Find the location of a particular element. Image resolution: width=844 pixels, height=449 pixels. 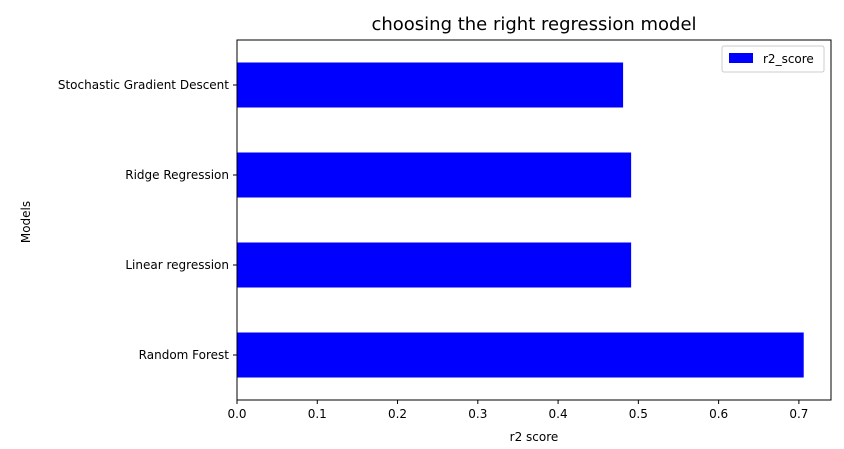

x-tick-label: 0.2 is located at coordinates (397, 414).